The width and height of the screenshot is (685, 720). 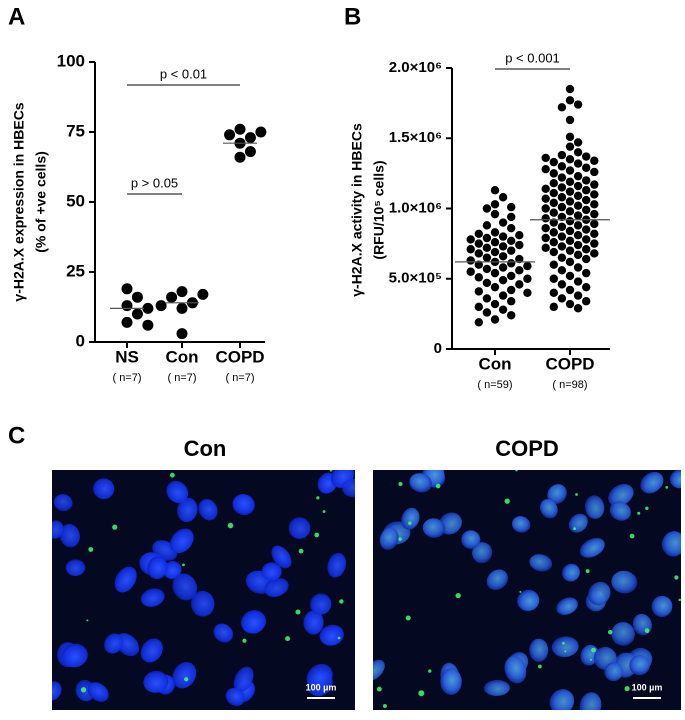 What do you see at coordinates (527, 590) in the screenshot?
I see `nuclei` at bounding box center [527, 590].